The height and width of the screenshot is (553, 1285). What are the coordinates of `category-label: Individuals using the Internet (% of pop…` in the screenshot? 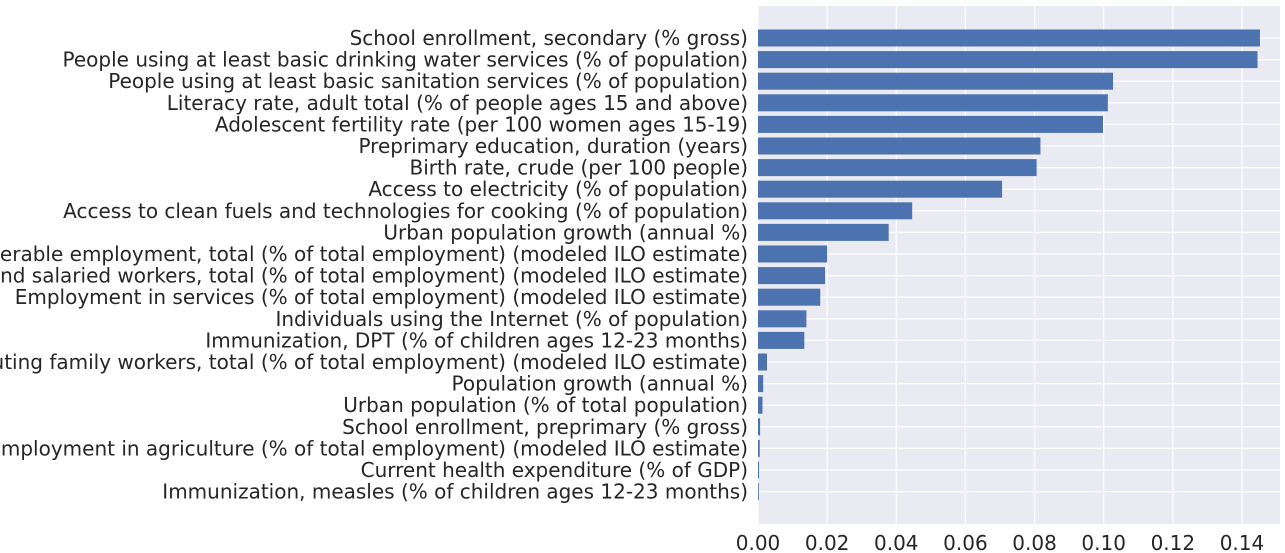 It's located at (511, 319).